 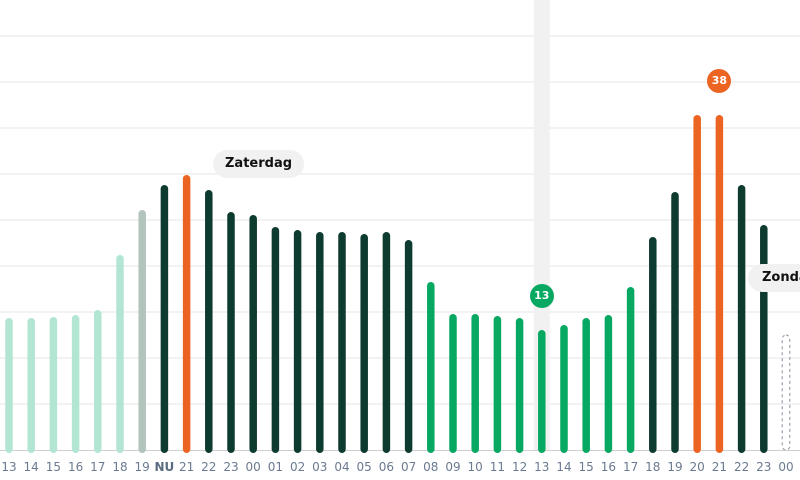 I want to click on value-badge-peak: 38, so click(x=719, y=81).